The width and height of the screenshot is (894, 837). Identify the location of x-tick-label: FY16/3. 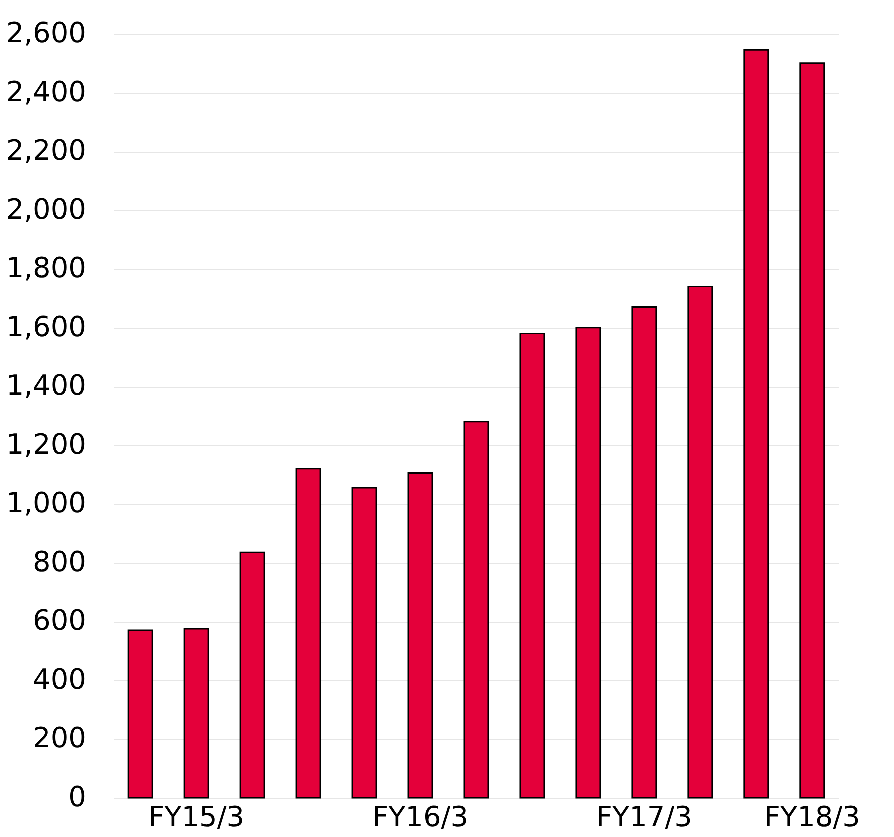
(420, 817).